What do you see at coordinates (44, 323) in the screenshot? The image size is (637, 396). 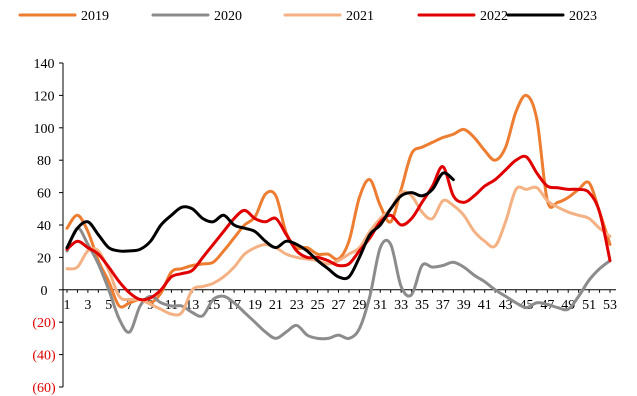 I see `y-tick-label: (20)` at bounding box center [44, 323].